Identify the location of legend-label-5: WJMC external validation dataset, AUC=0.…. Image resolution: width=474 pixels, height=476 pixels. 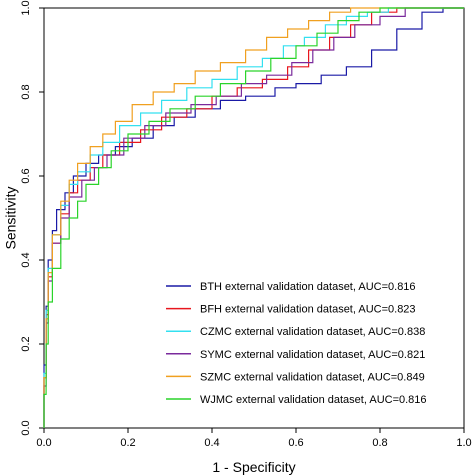
(313, 400).